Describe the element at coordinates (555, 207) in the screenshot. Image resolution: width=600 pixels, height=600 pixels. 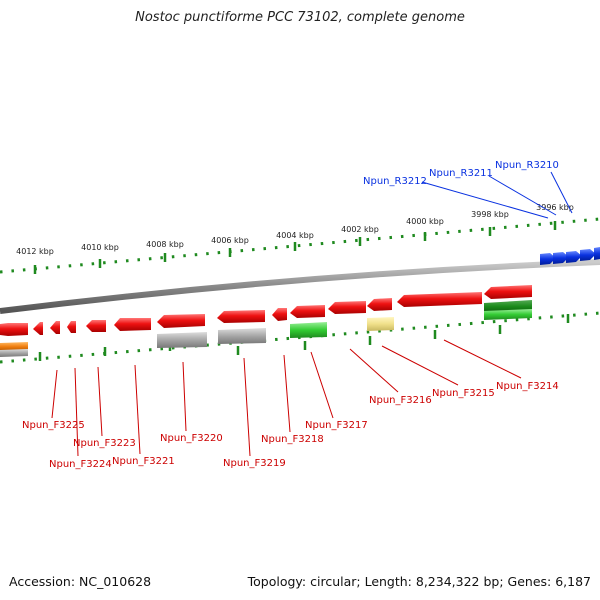
I see `scale-label: 3996 kbp` at that location.